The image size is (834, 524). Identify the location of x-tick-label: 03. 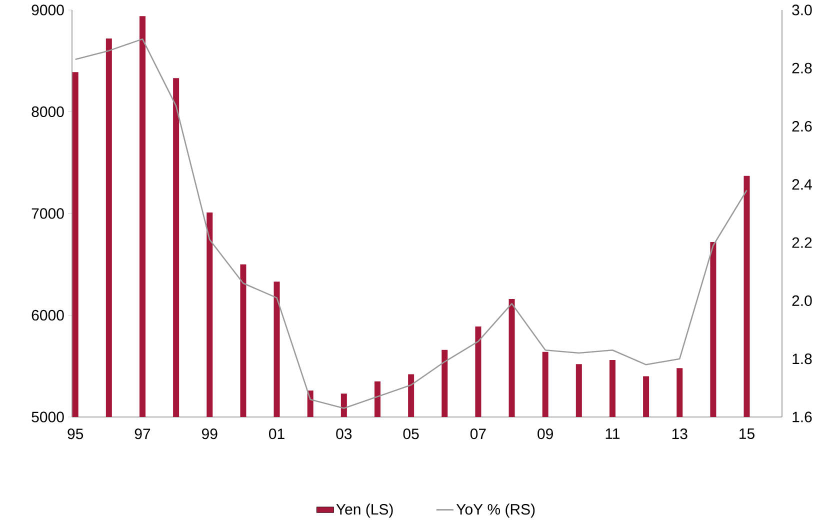
(344, 434).